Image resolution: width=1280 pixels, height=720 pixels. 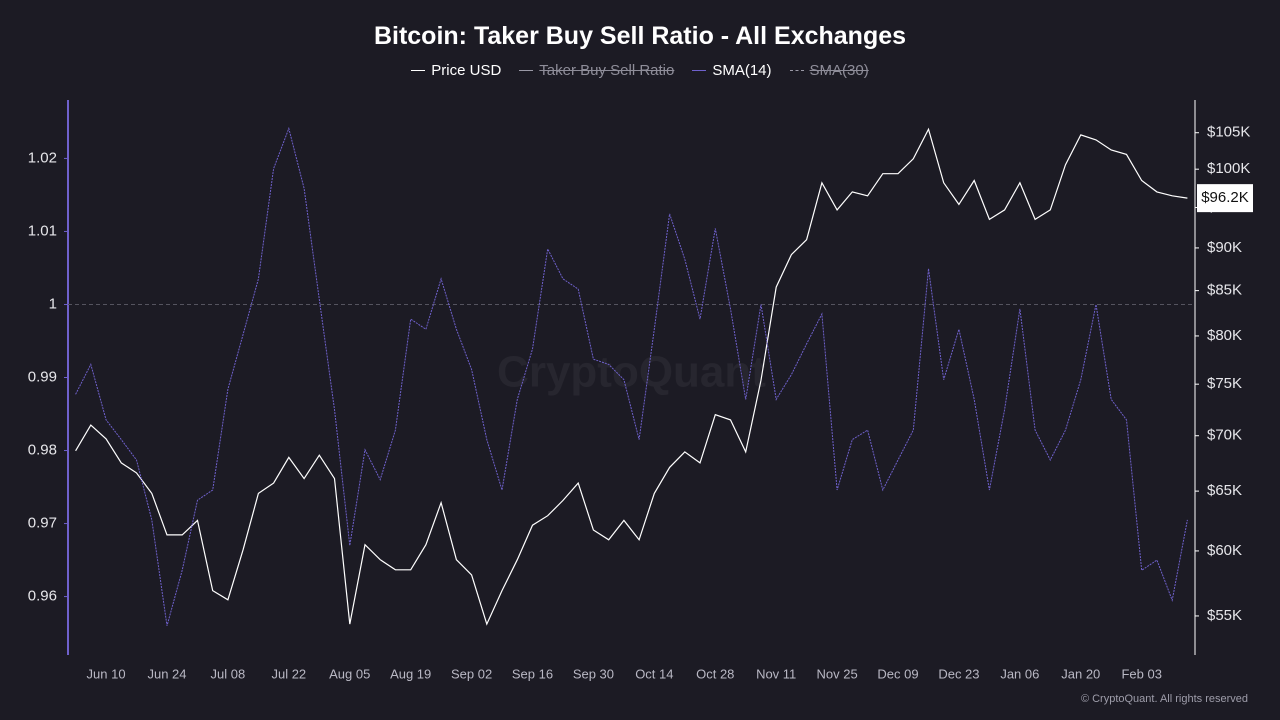 I want to click on x-tick-label: Jul 22, so click(x=288, y=673).